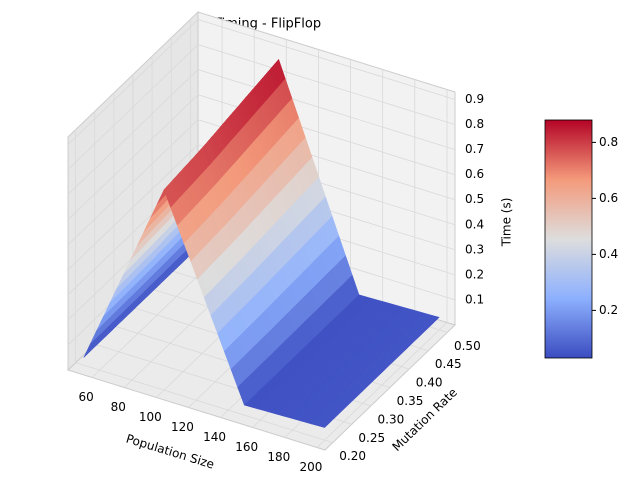  Describe the element at coordinates (323, 425) in the screenshot. I see `surface-patch` at that location.